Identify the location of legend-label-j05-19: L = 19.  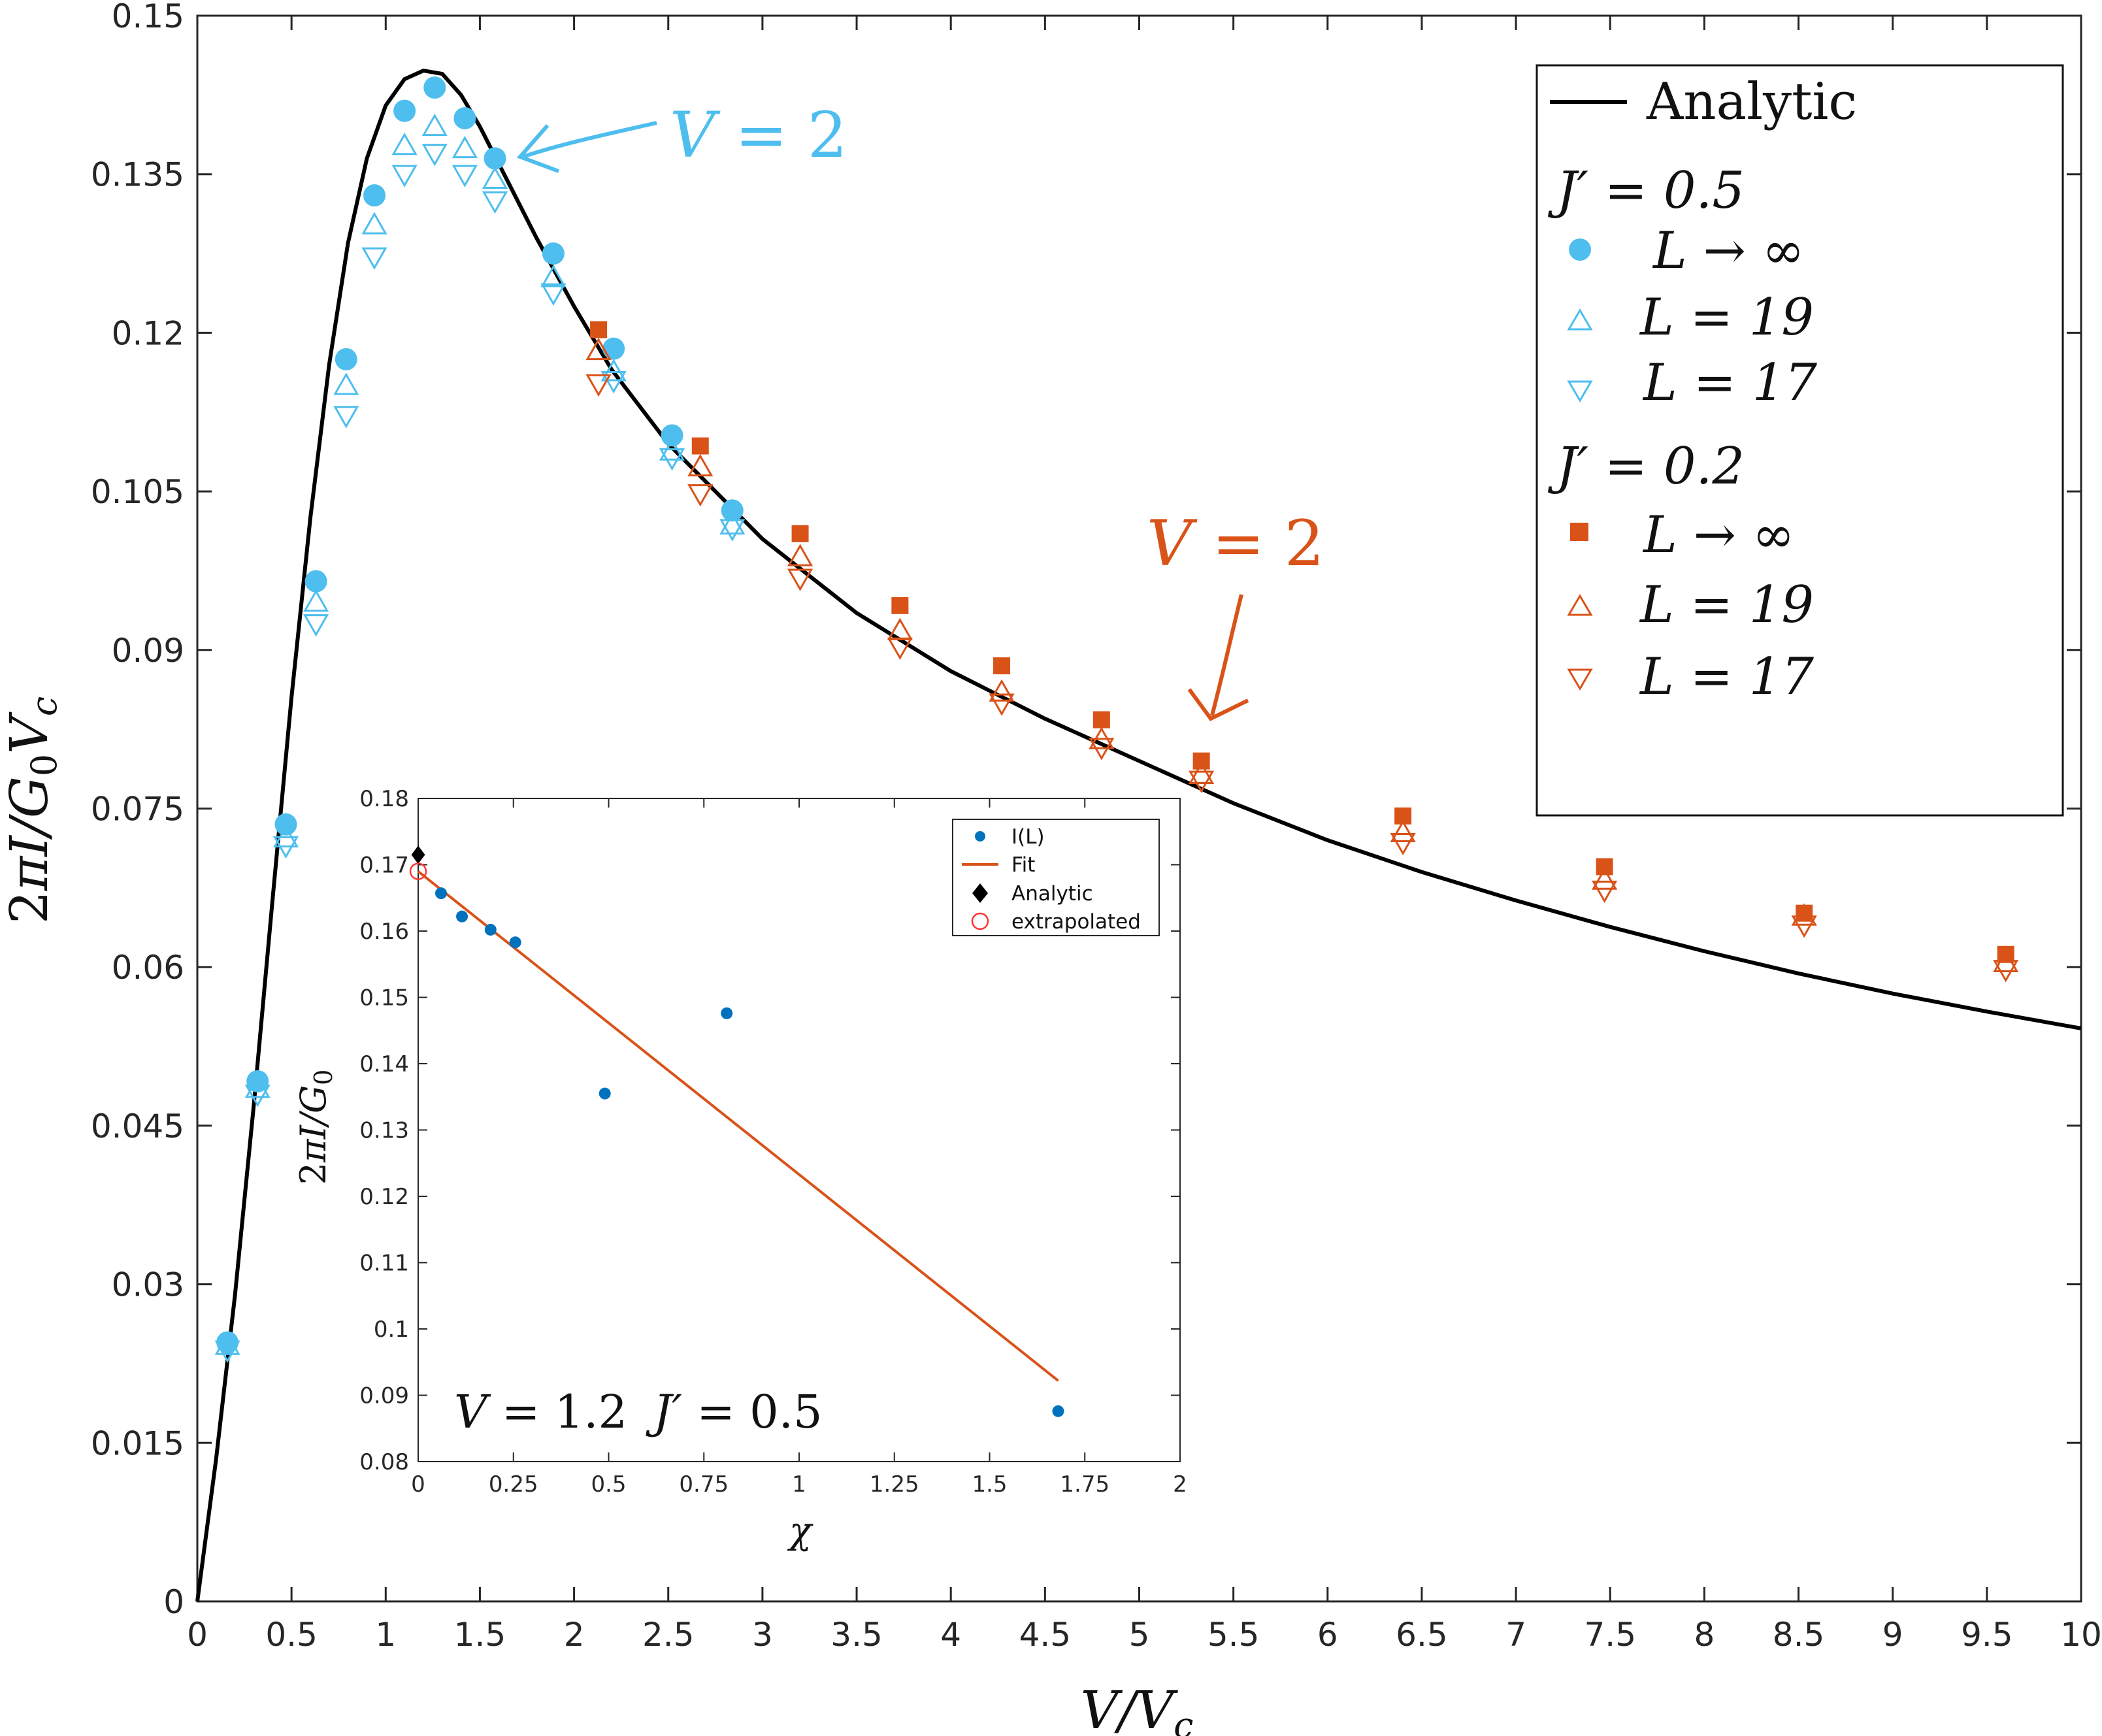
(1726, 317).